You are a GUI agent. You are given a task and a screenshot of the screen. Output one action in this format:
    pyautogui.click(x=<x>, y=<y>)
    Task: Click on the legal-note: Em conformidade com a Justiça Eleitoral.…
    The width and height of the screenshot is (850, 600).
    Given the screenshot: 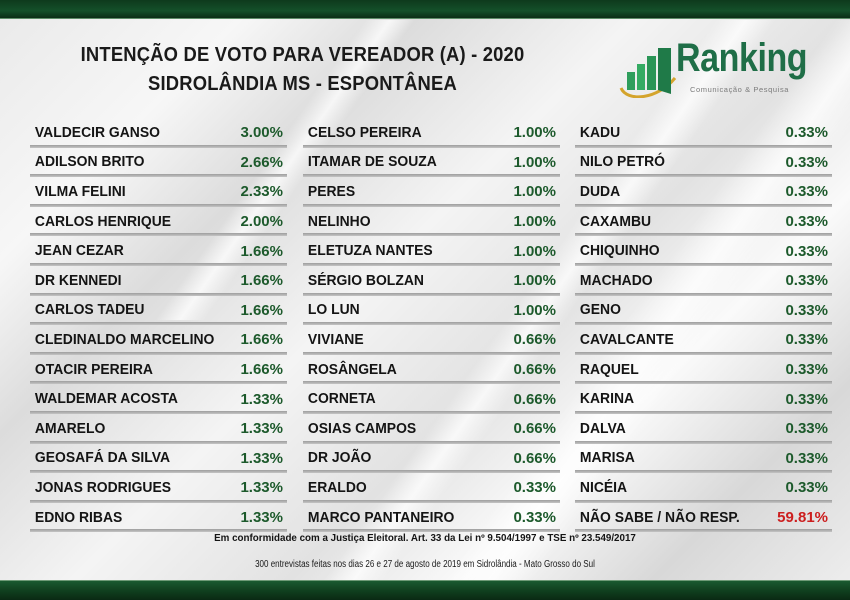 What is the action you would take?
    pyautogui.click(x=425, y=538)
    